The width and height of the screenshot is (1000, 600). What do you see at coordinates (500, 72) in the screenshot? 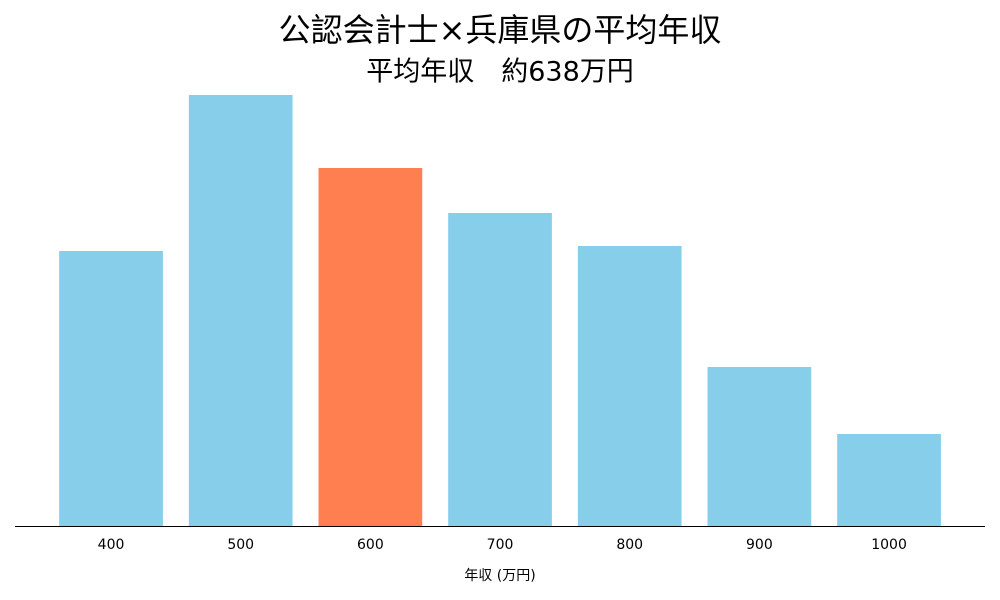
I see `chart-subtitle: 平均年収 約638万円` at bounding box center [500, 72].